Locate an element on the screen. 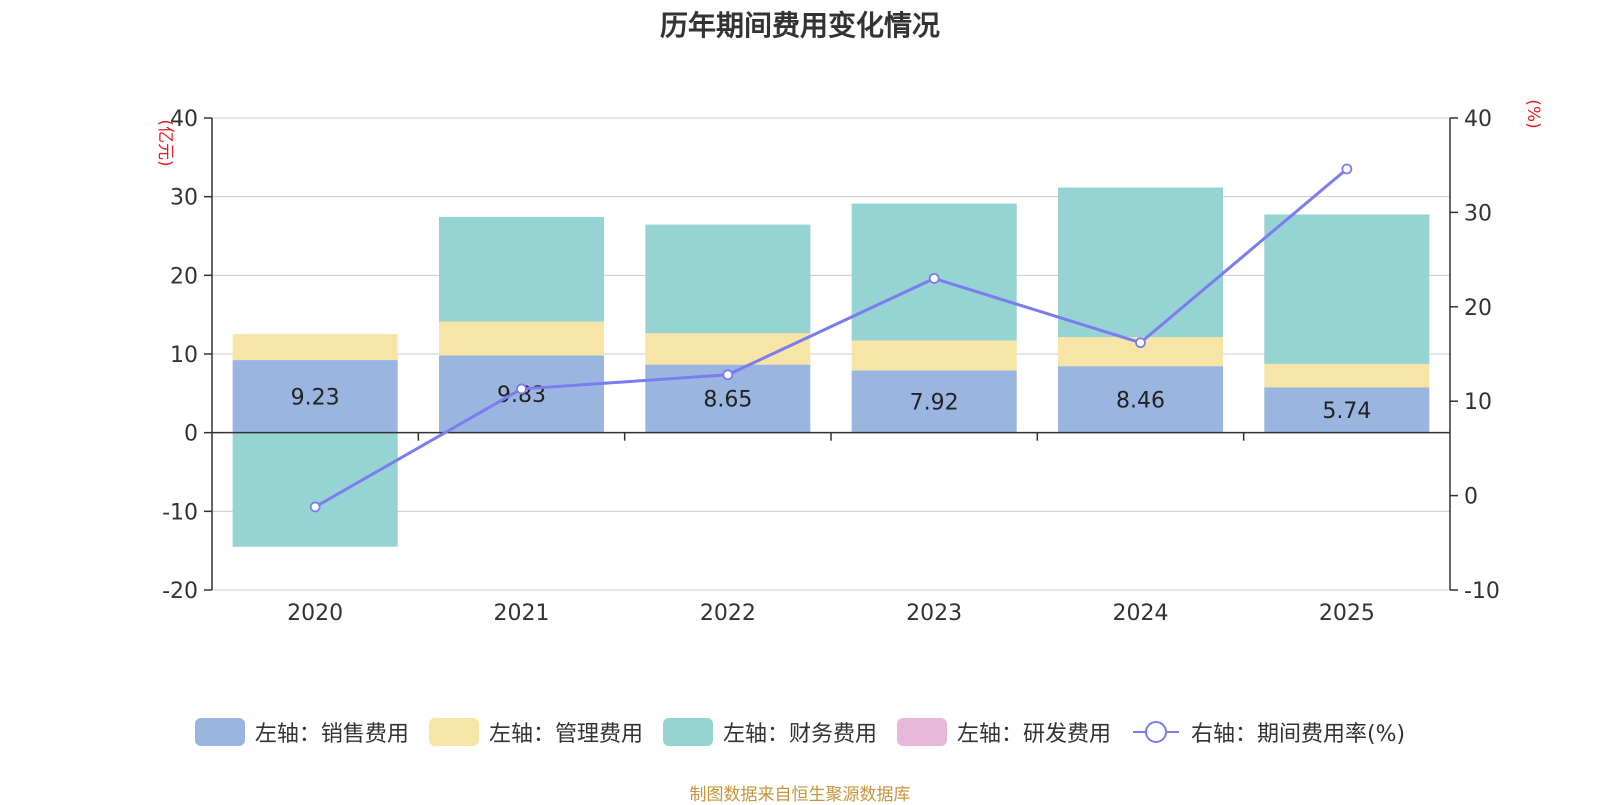  left-tick-label-4: 20 is located at coordinates (184, 276).